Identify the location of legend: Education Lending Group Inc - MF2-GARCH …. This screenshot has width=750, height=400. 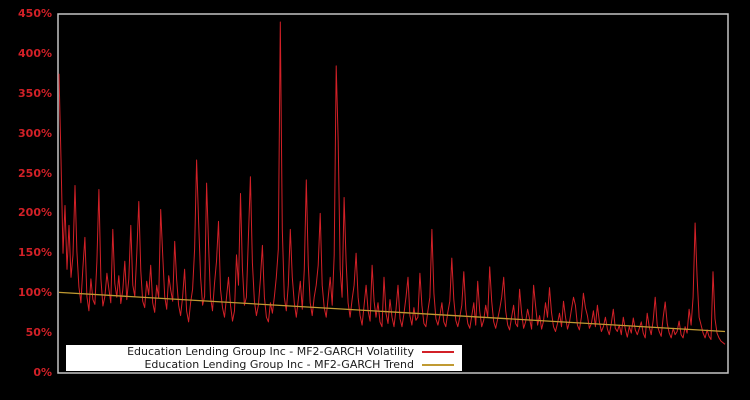
(264, 358).